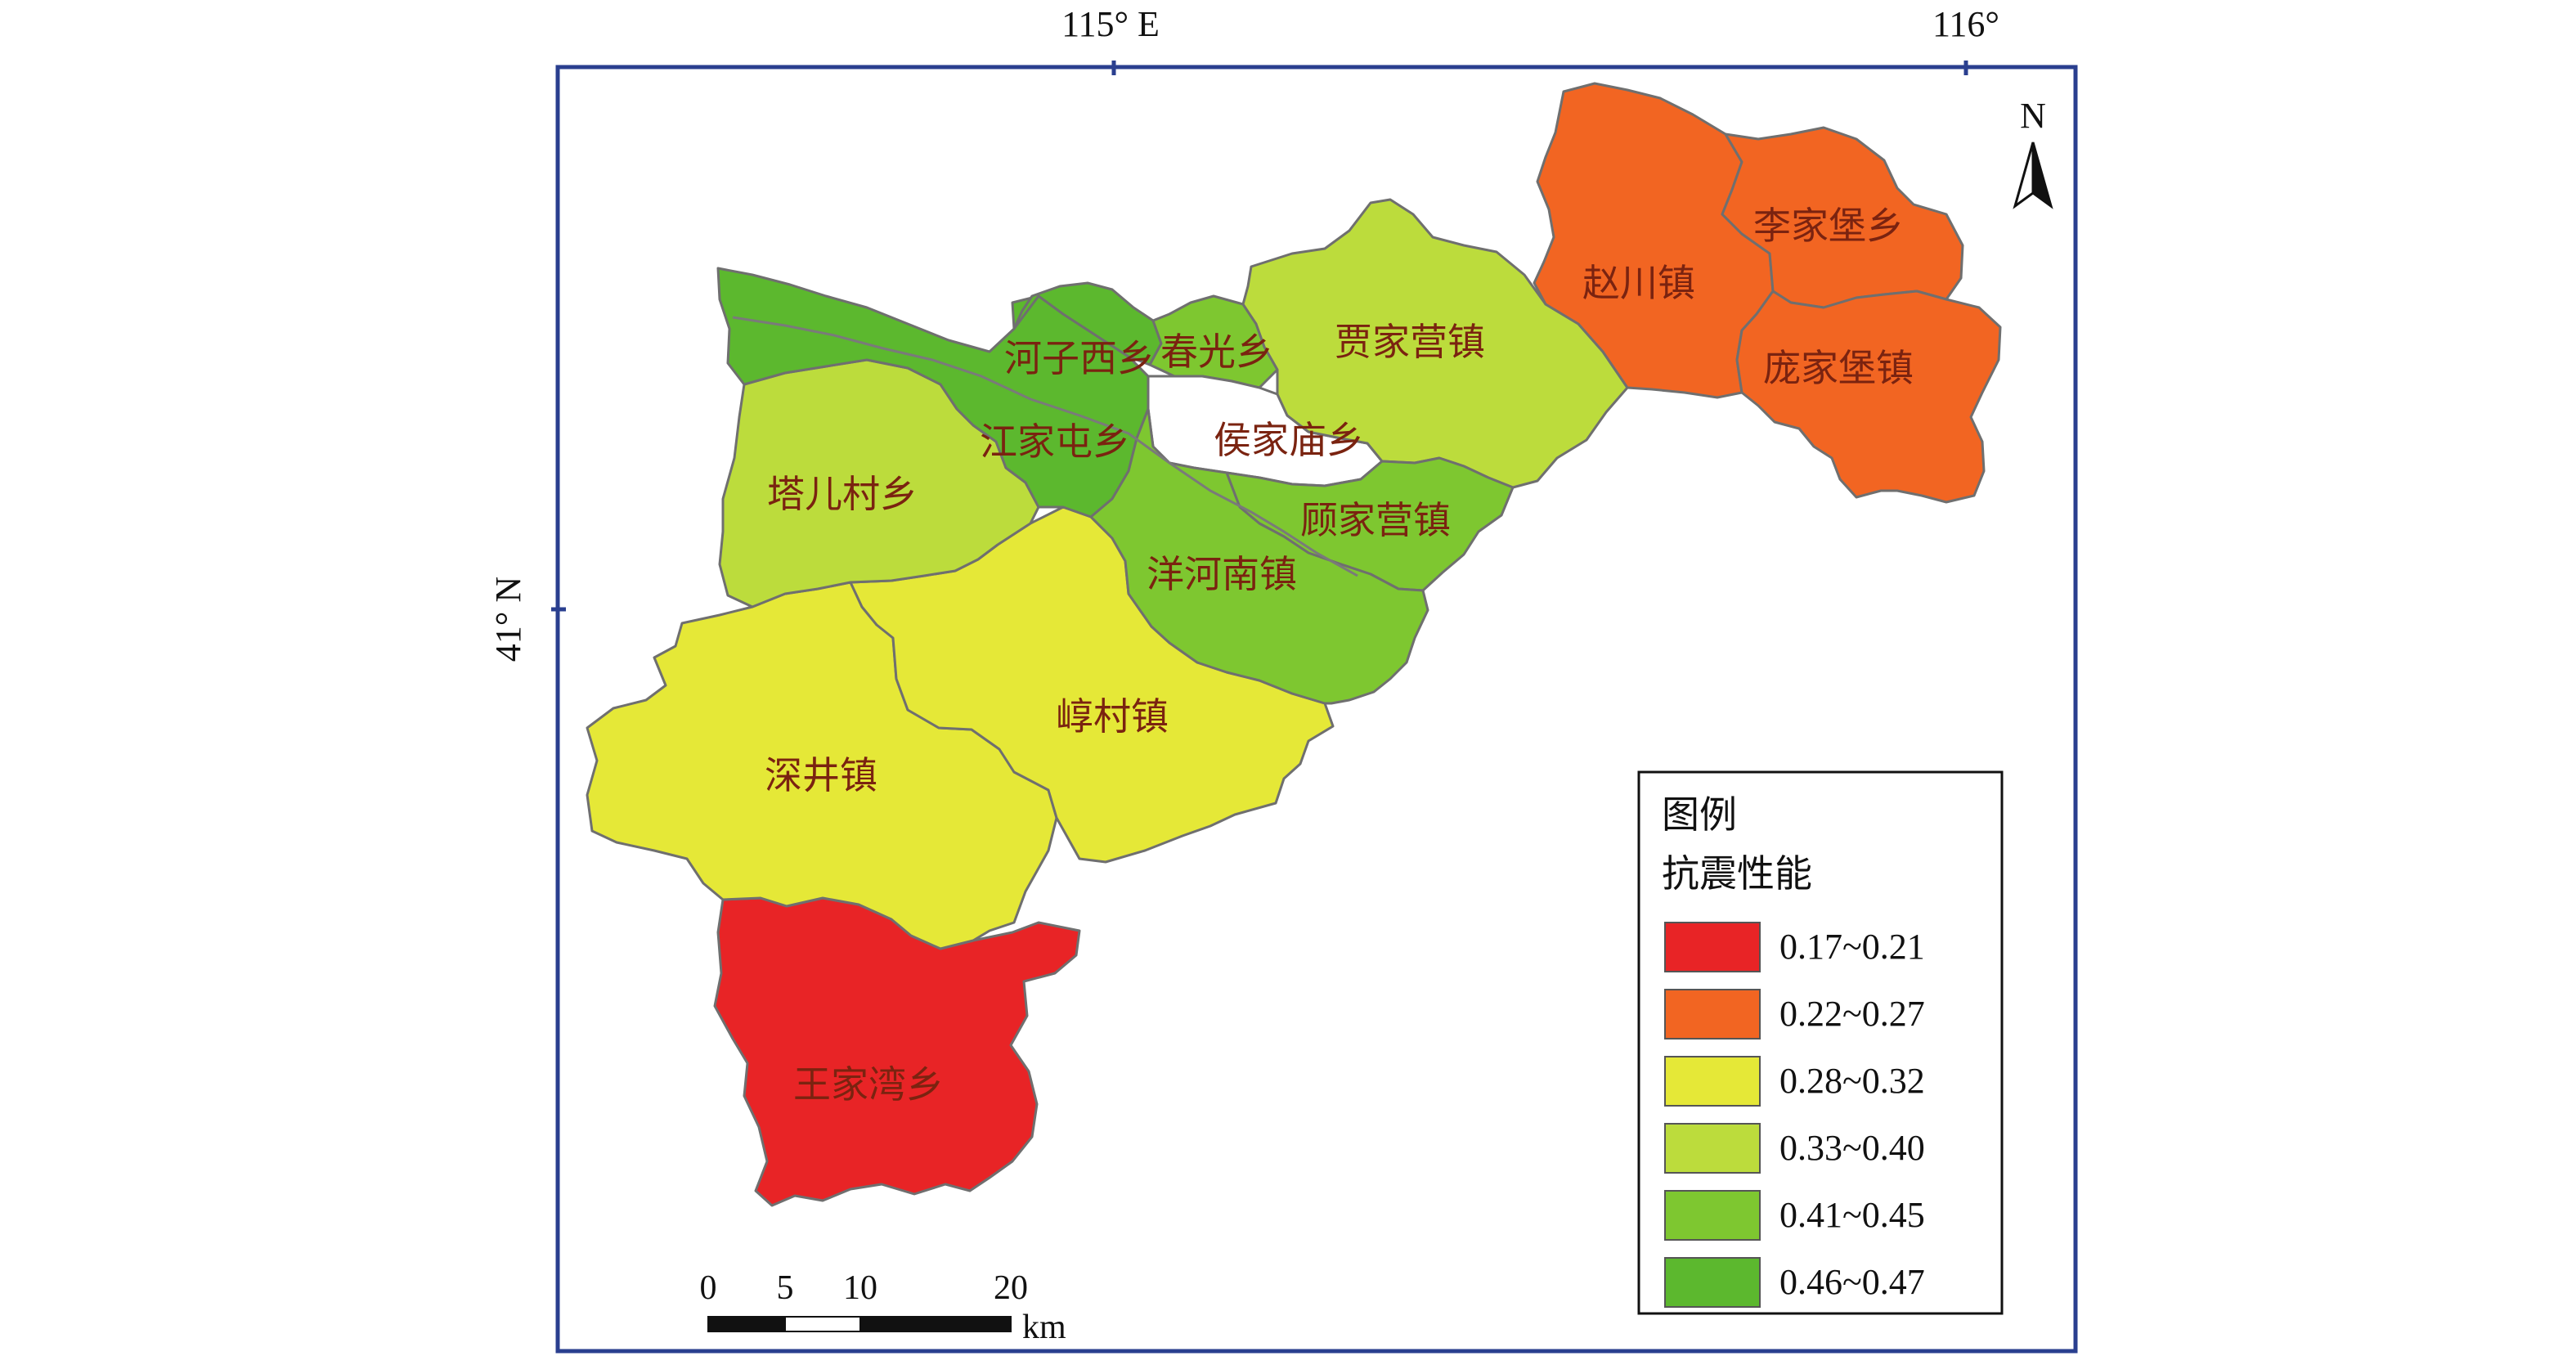 The width and height of the screenshot is (2576, 1365). Describe the element at coordinates (897, 1051) in the screenshot. I see `region-wangjiawan` at that location.